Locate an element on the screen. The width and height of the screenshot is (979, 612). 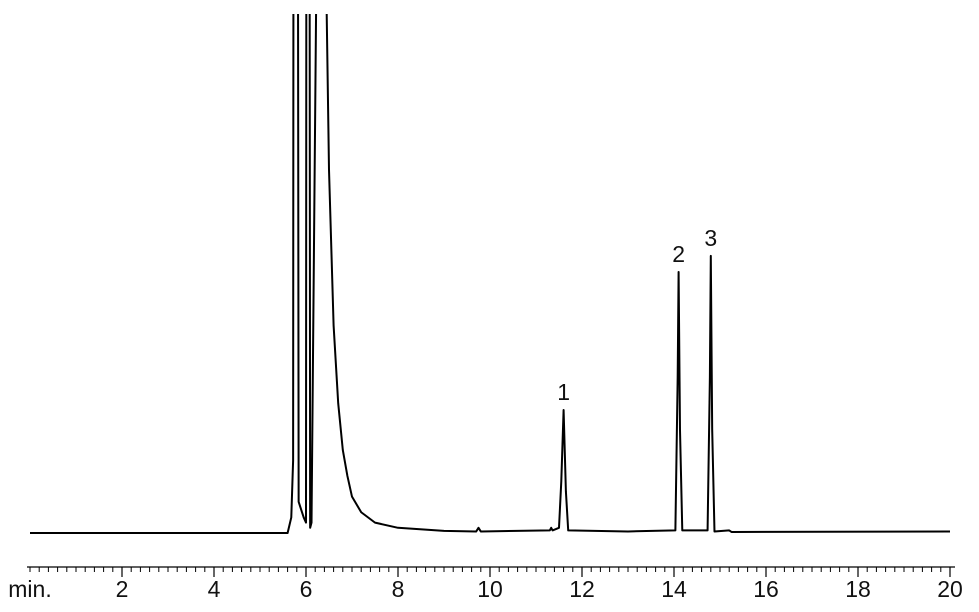
x-tick-label: 16 is located at coordinates (766, 589).